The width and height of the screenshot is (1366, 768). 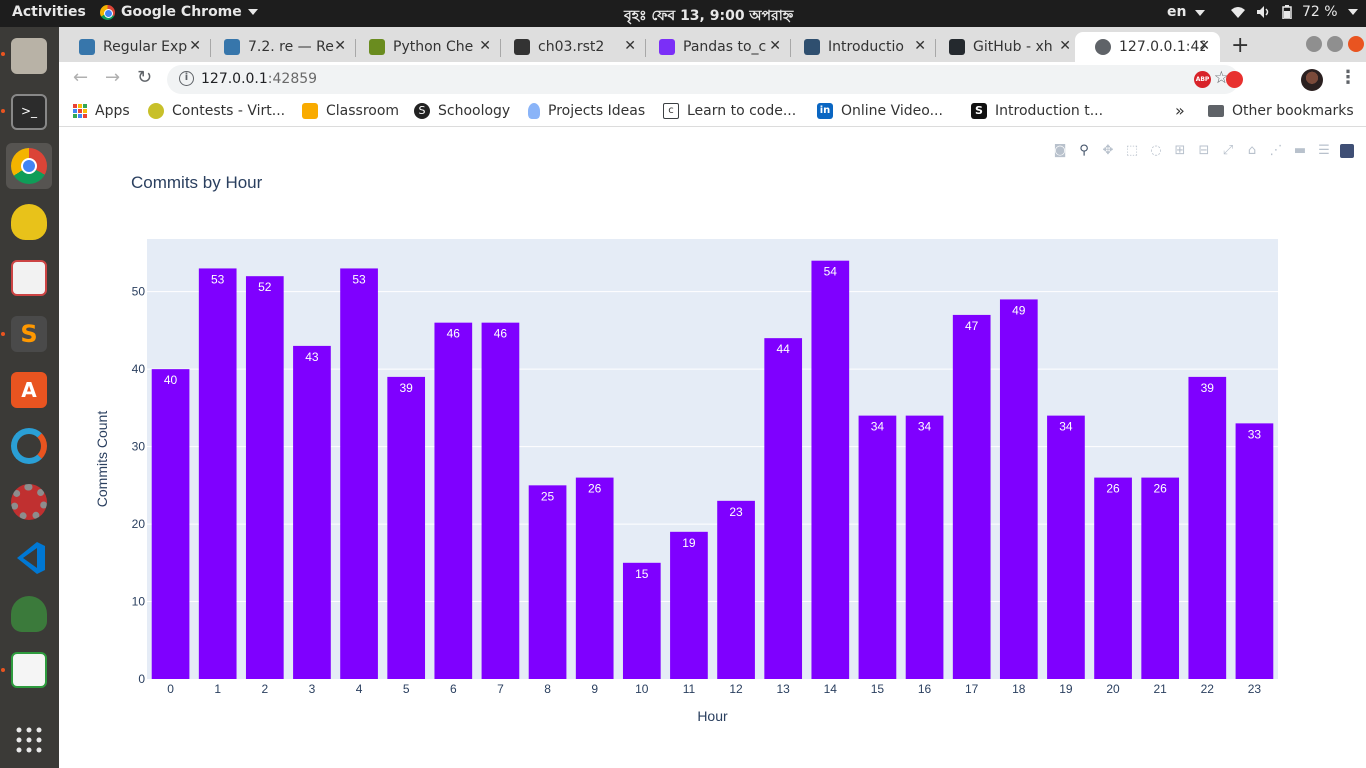 I want to click on bar-value-label: 23, so click(x=736, y=512).